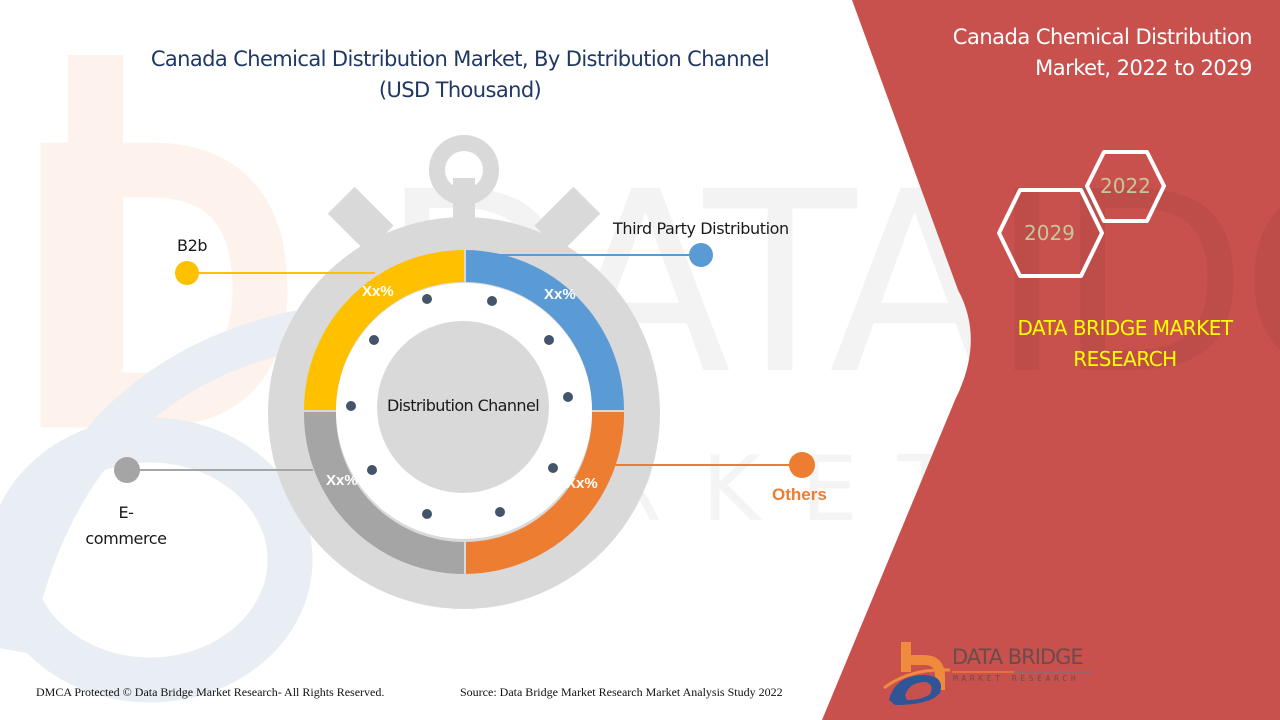 This screenshot has width=1280, height=720. Describe the element at coordinates (701, 228) in the screenshot. I see `legend-label-third-party: Third Party Distribution` at that location.